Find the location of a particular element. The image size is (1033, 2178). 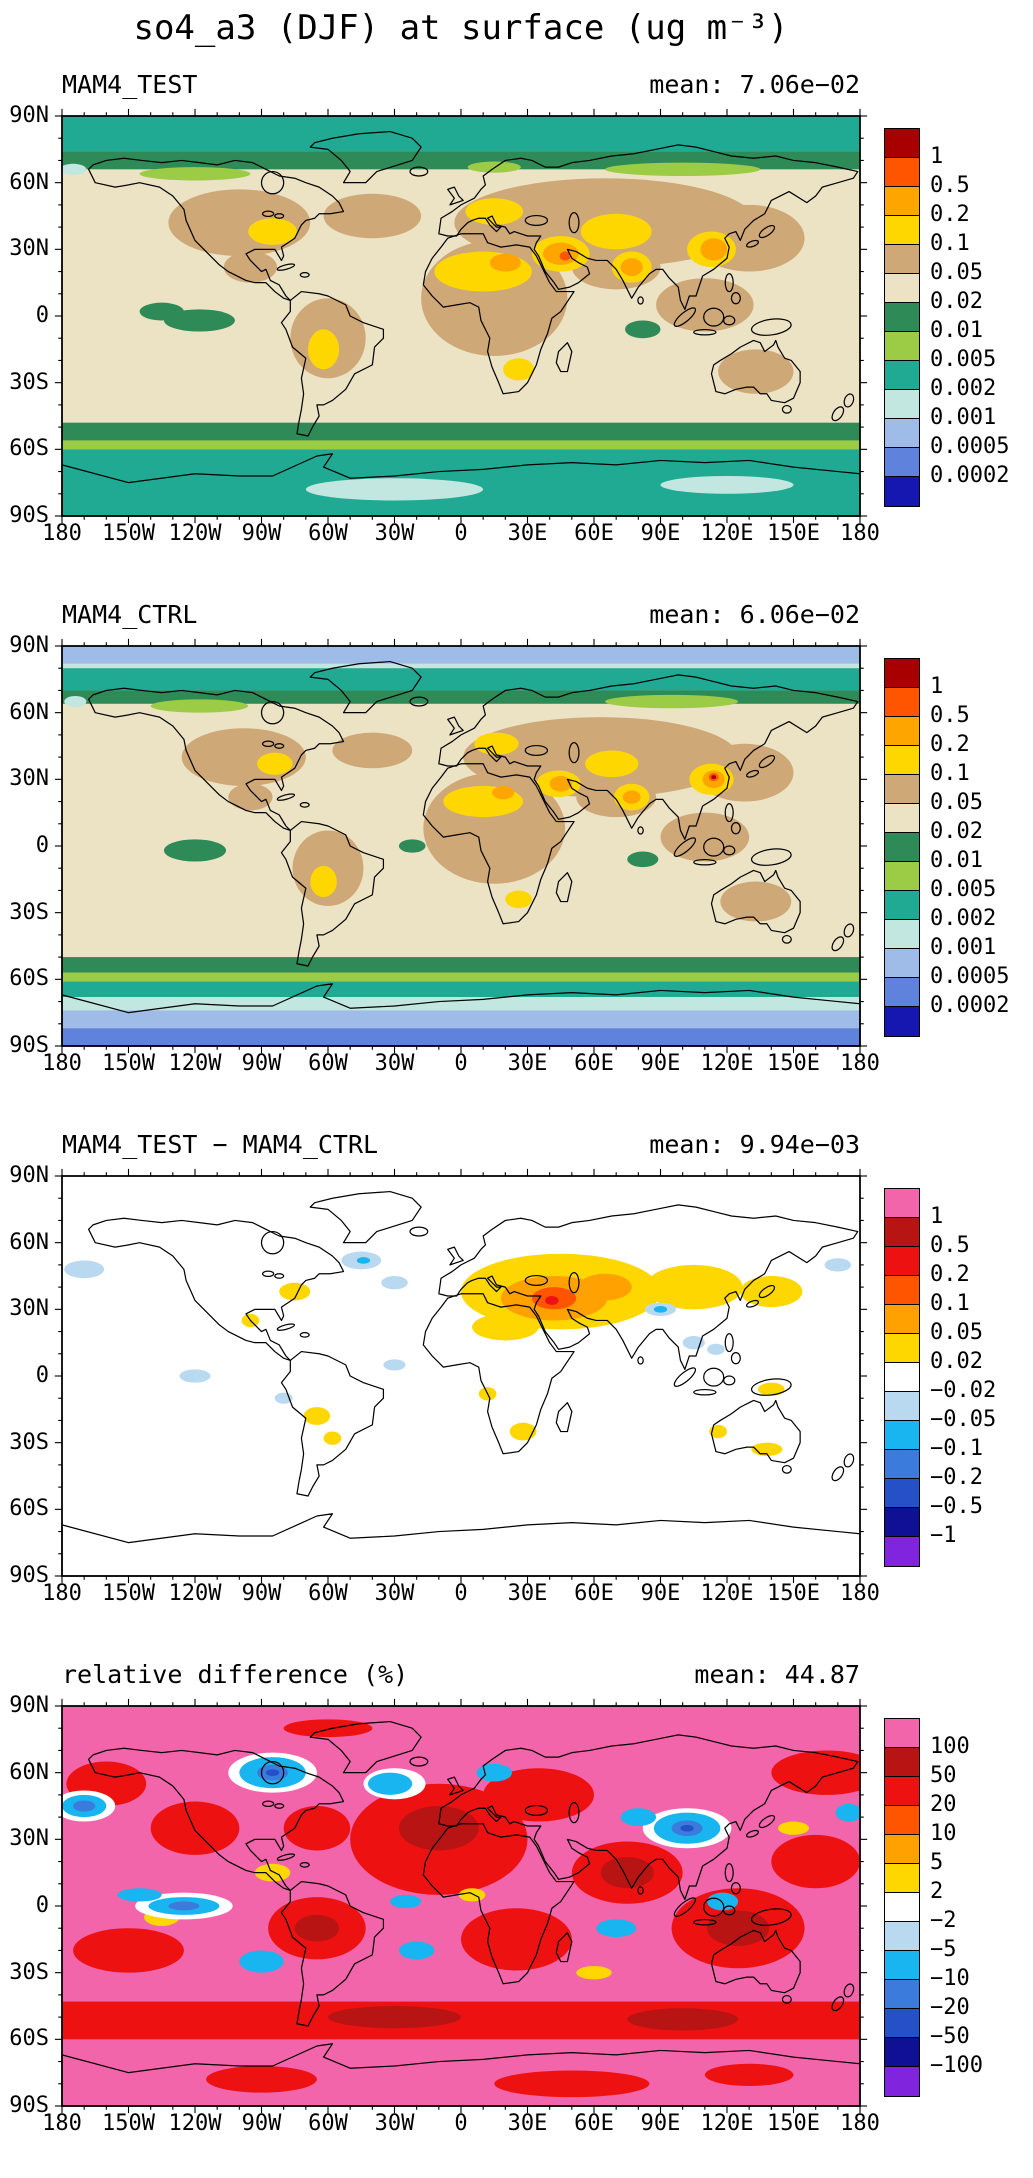

panel-header: MAM4_TEST − MAM4_CTRL mean: 9.94e−03 is located at coordinates (461, 1144).